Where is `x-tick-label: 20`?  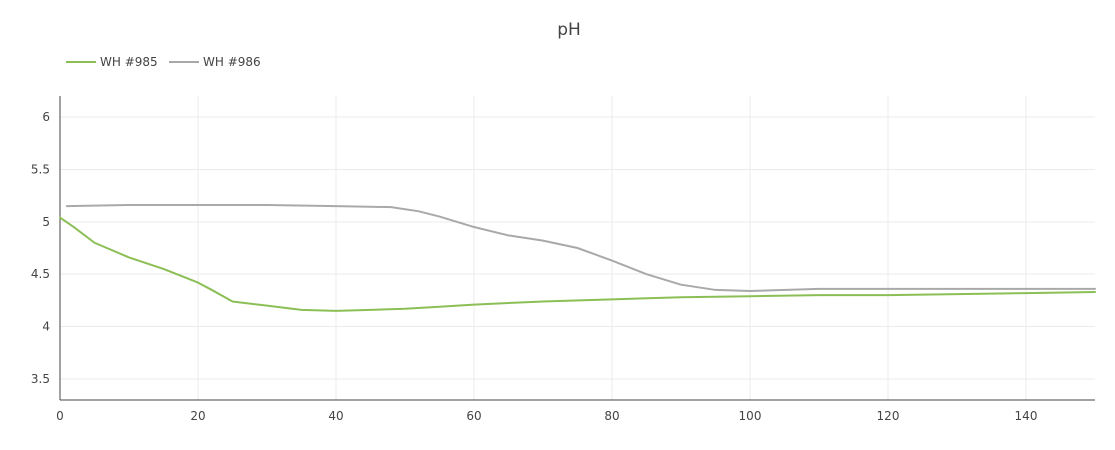 x-tick-label: 20 is located at coordinates (197, 416).